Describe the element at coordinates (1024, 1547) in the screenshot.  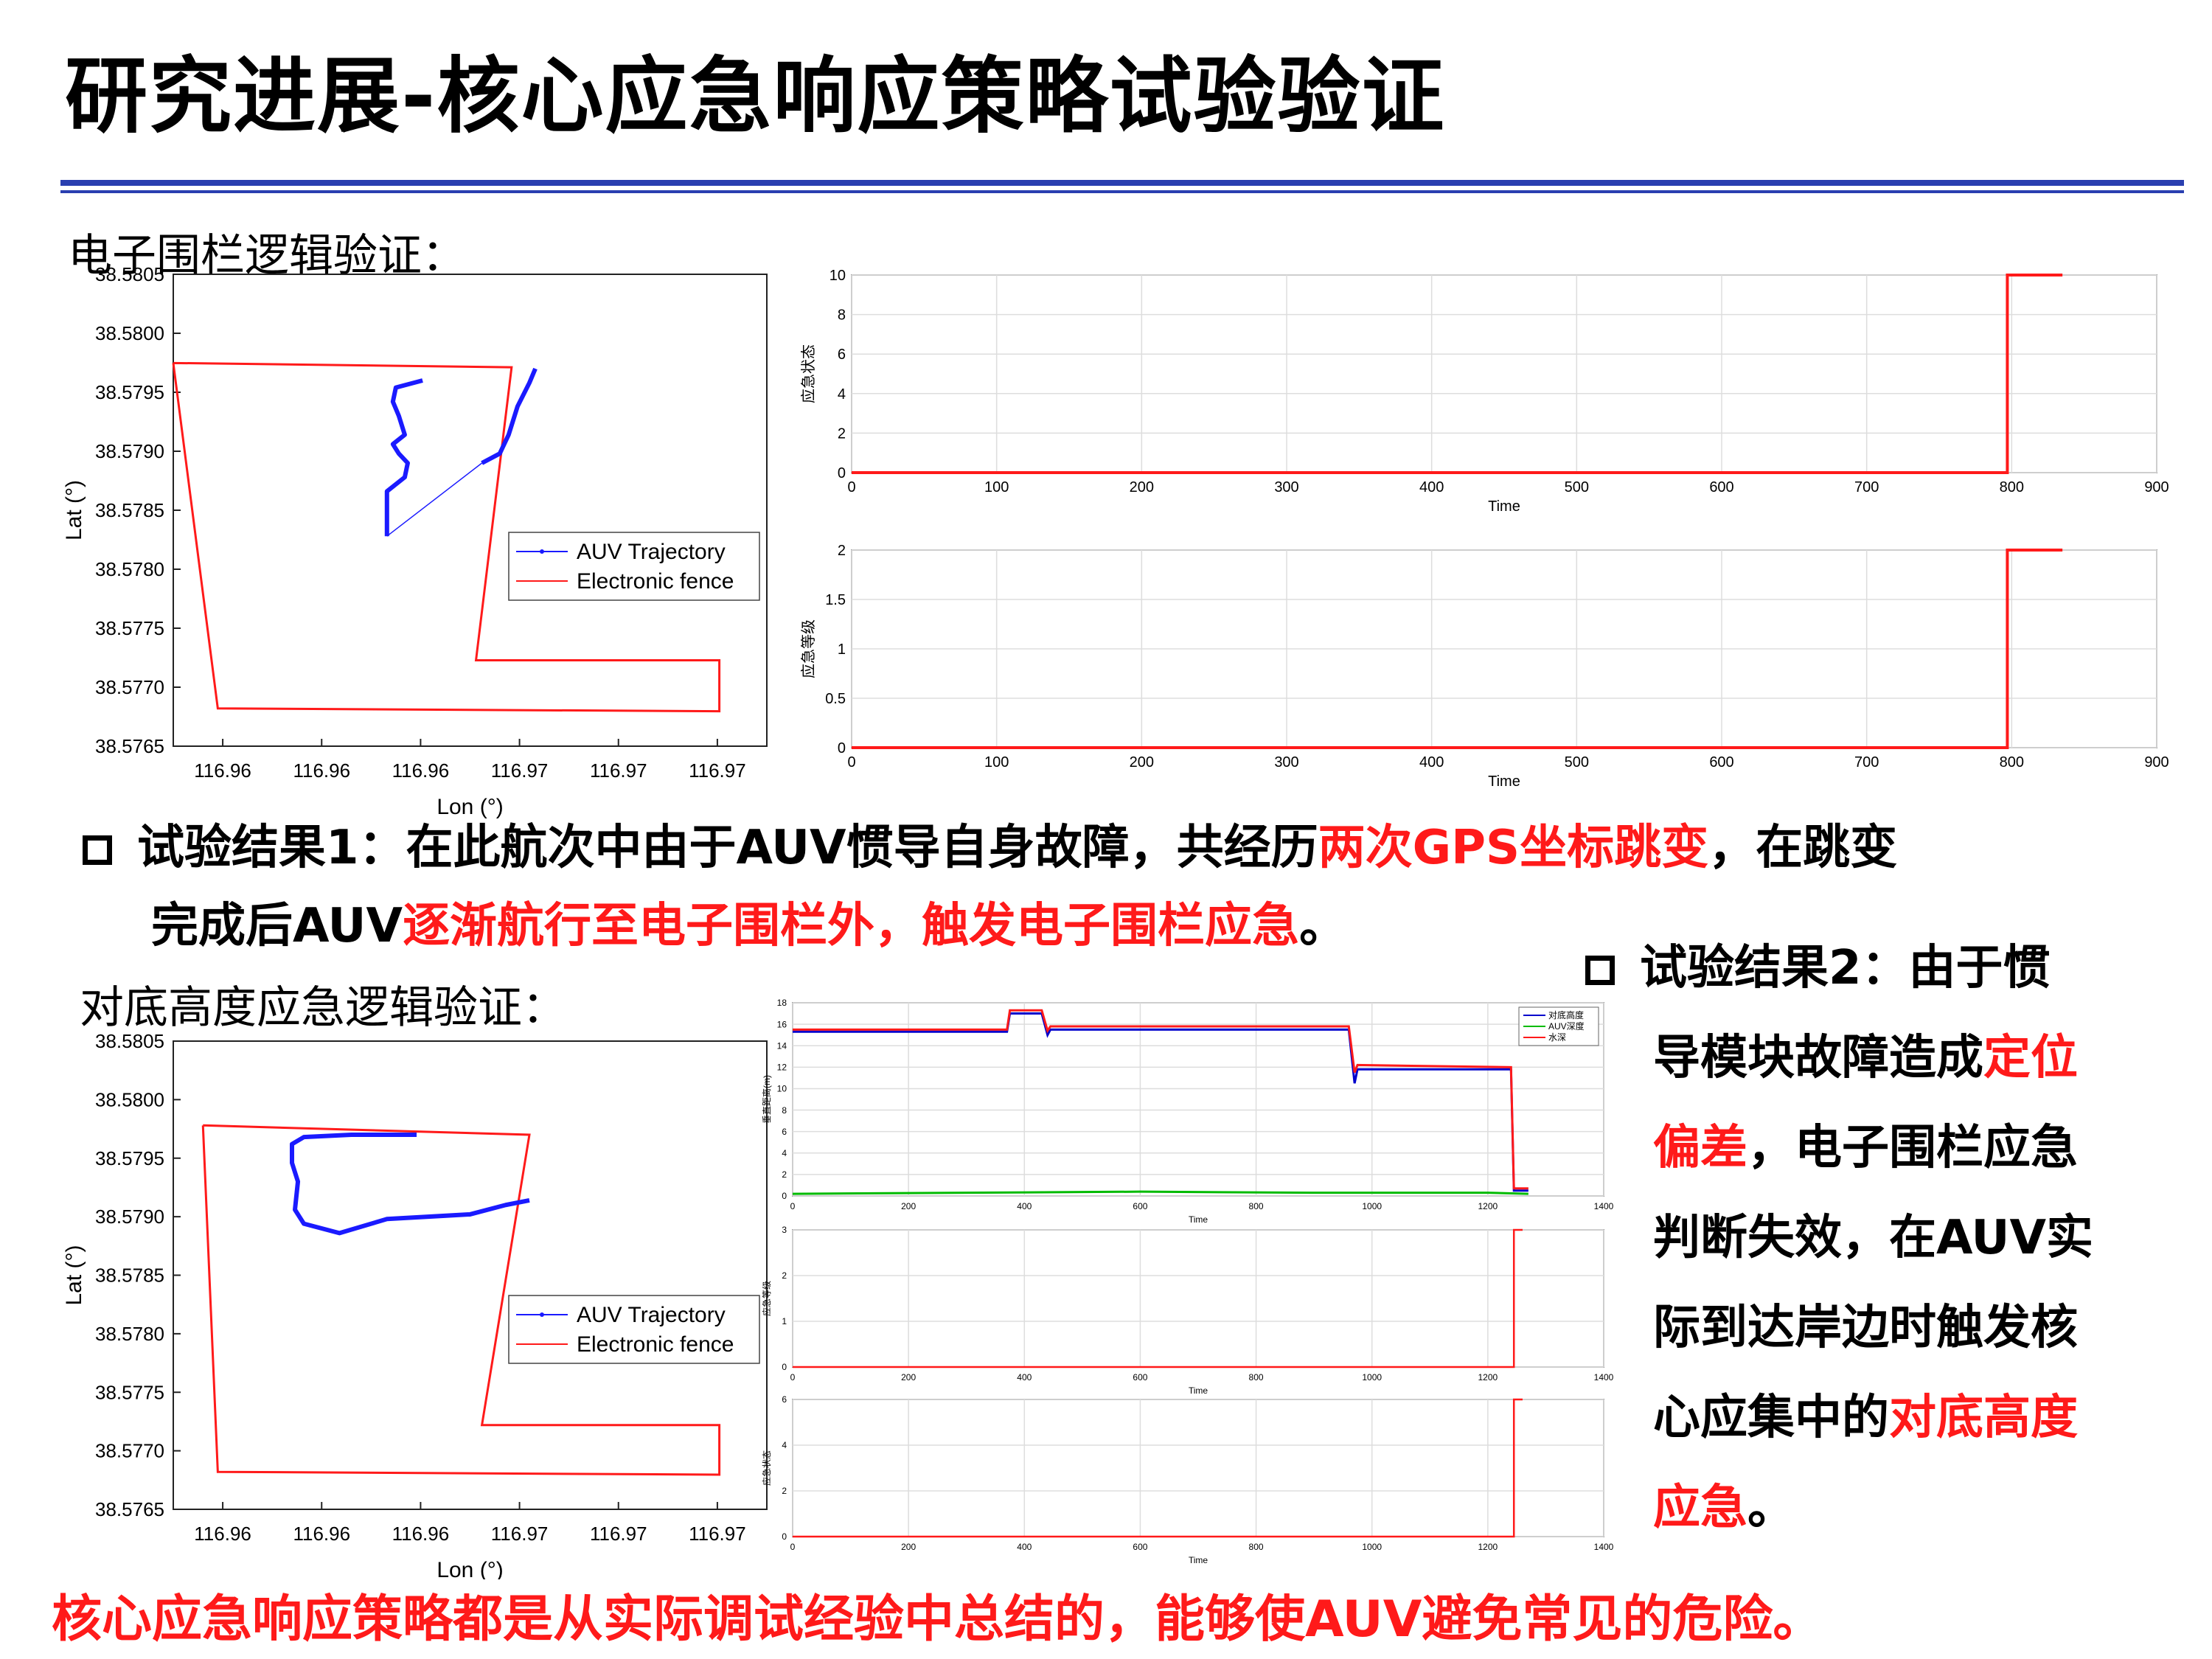
I see `x-tick-label: 400` at that location.